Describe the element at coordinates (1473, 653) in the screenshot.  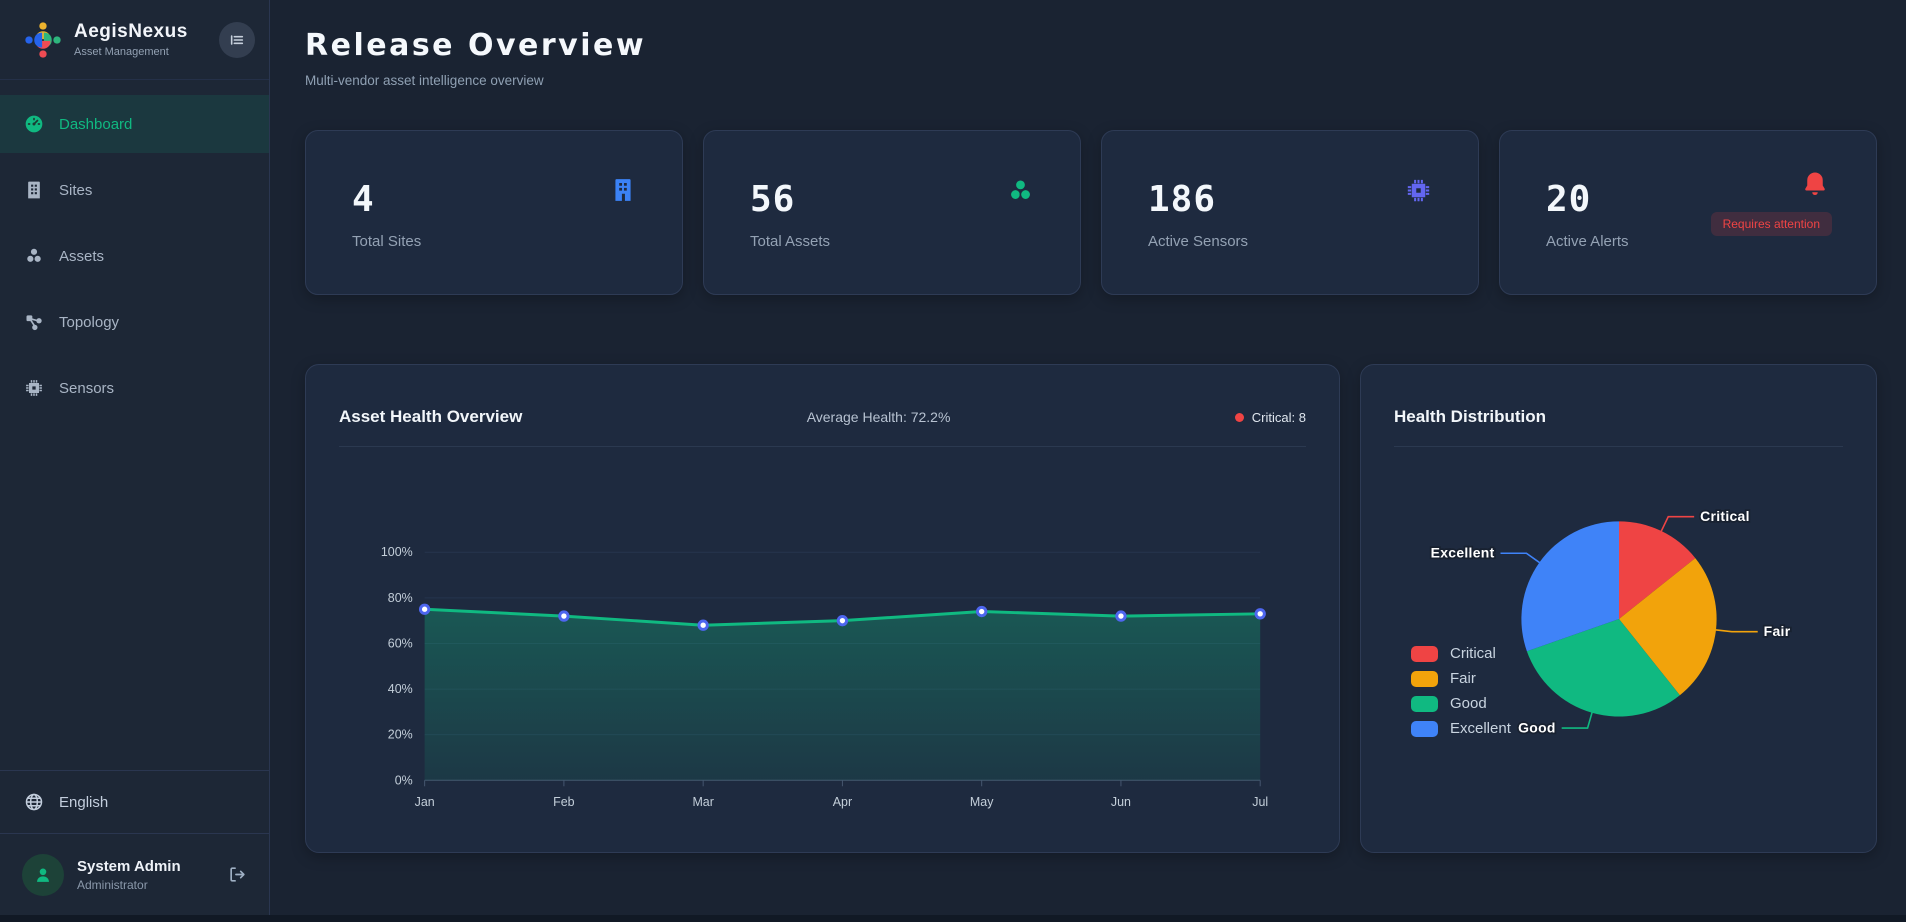
I see `legend-label: Critical` at that location.